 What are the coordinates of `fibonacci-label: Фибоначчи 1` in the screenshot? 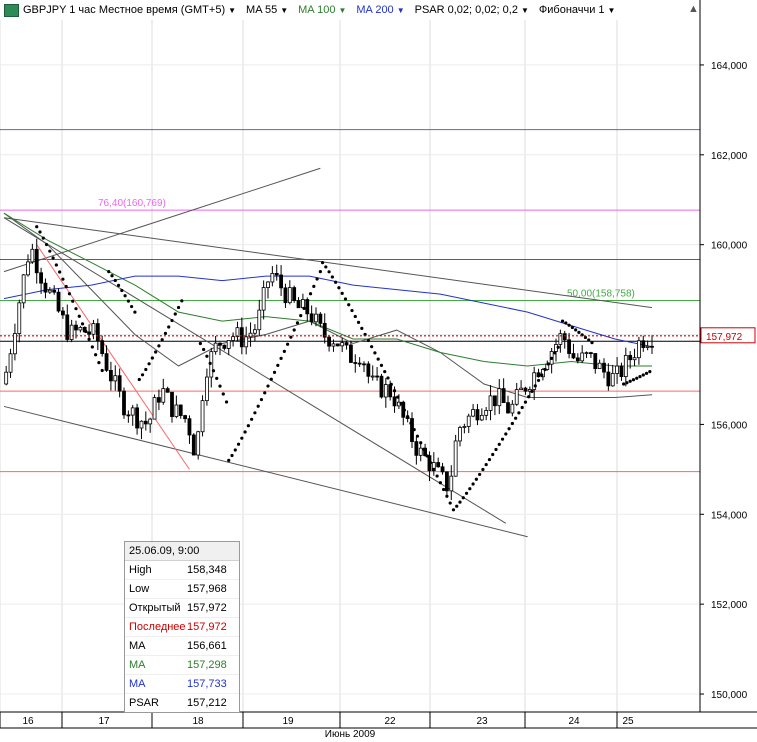 It's located at (571, 10).